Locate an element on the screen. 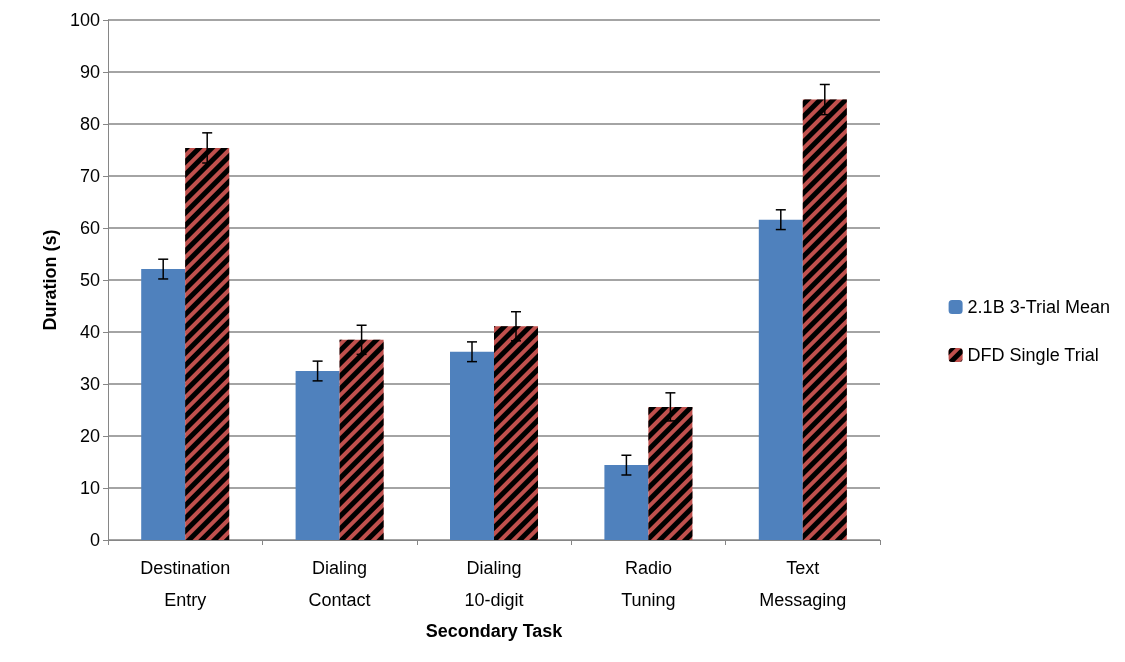  y-tick-label: 10 is located at coordinates (89, 488).